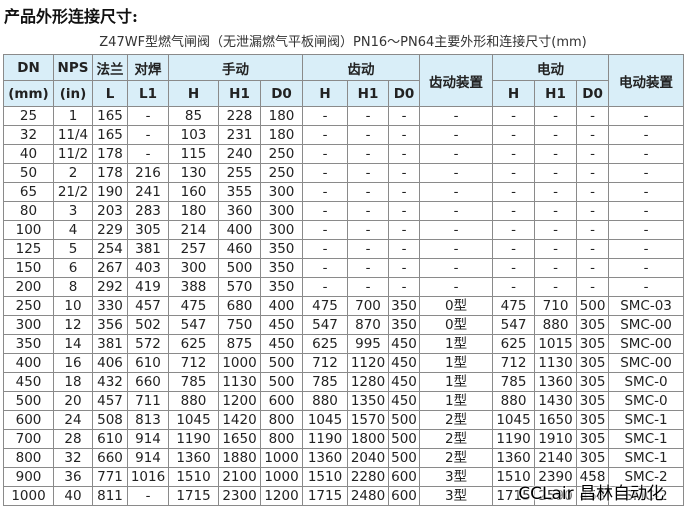 This screenshot has width=686, height=510. What do you see at coordinates (110, 230) in the screenshot?
I see `table-cell: 229` at bounding box center [110, 230].